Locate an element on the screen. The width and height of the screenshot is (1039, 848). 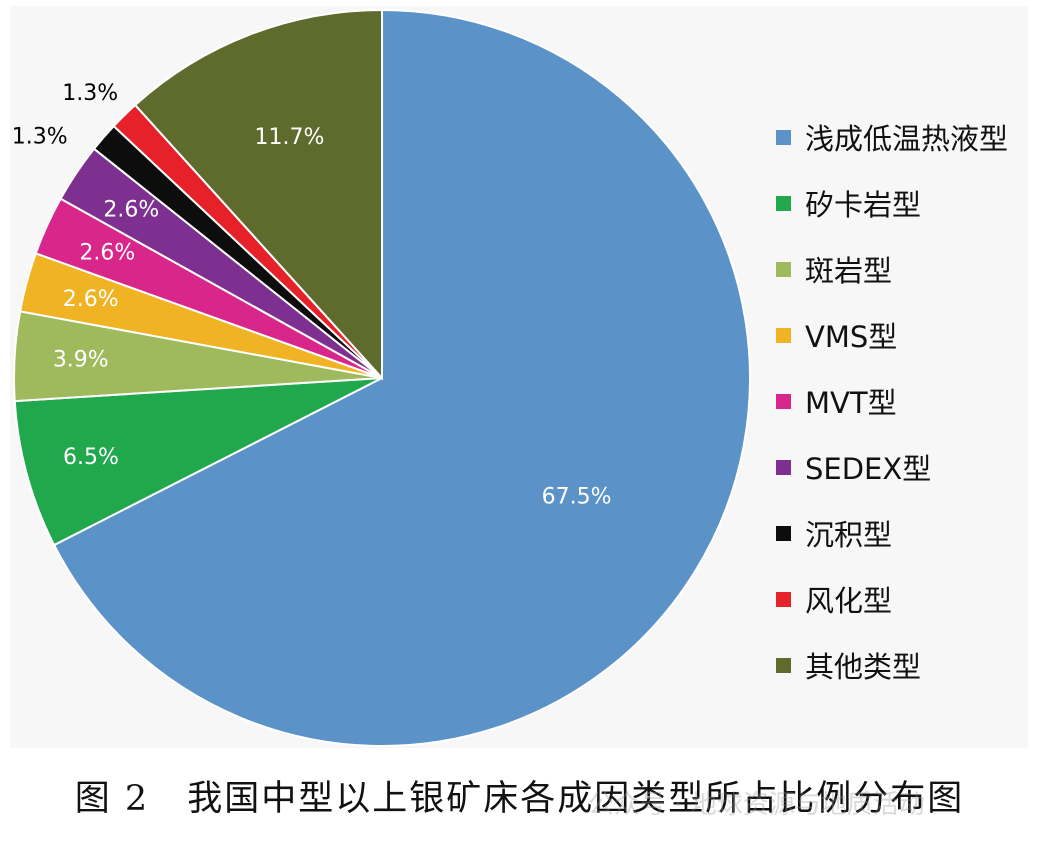
legend-item: MVT型 is located at coordinates (906, 401).